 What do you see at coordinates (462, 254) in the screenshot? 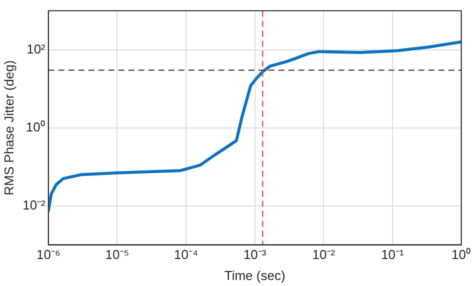
I see `x-tick-label: 10⁰` at bounding box center [462, 254].